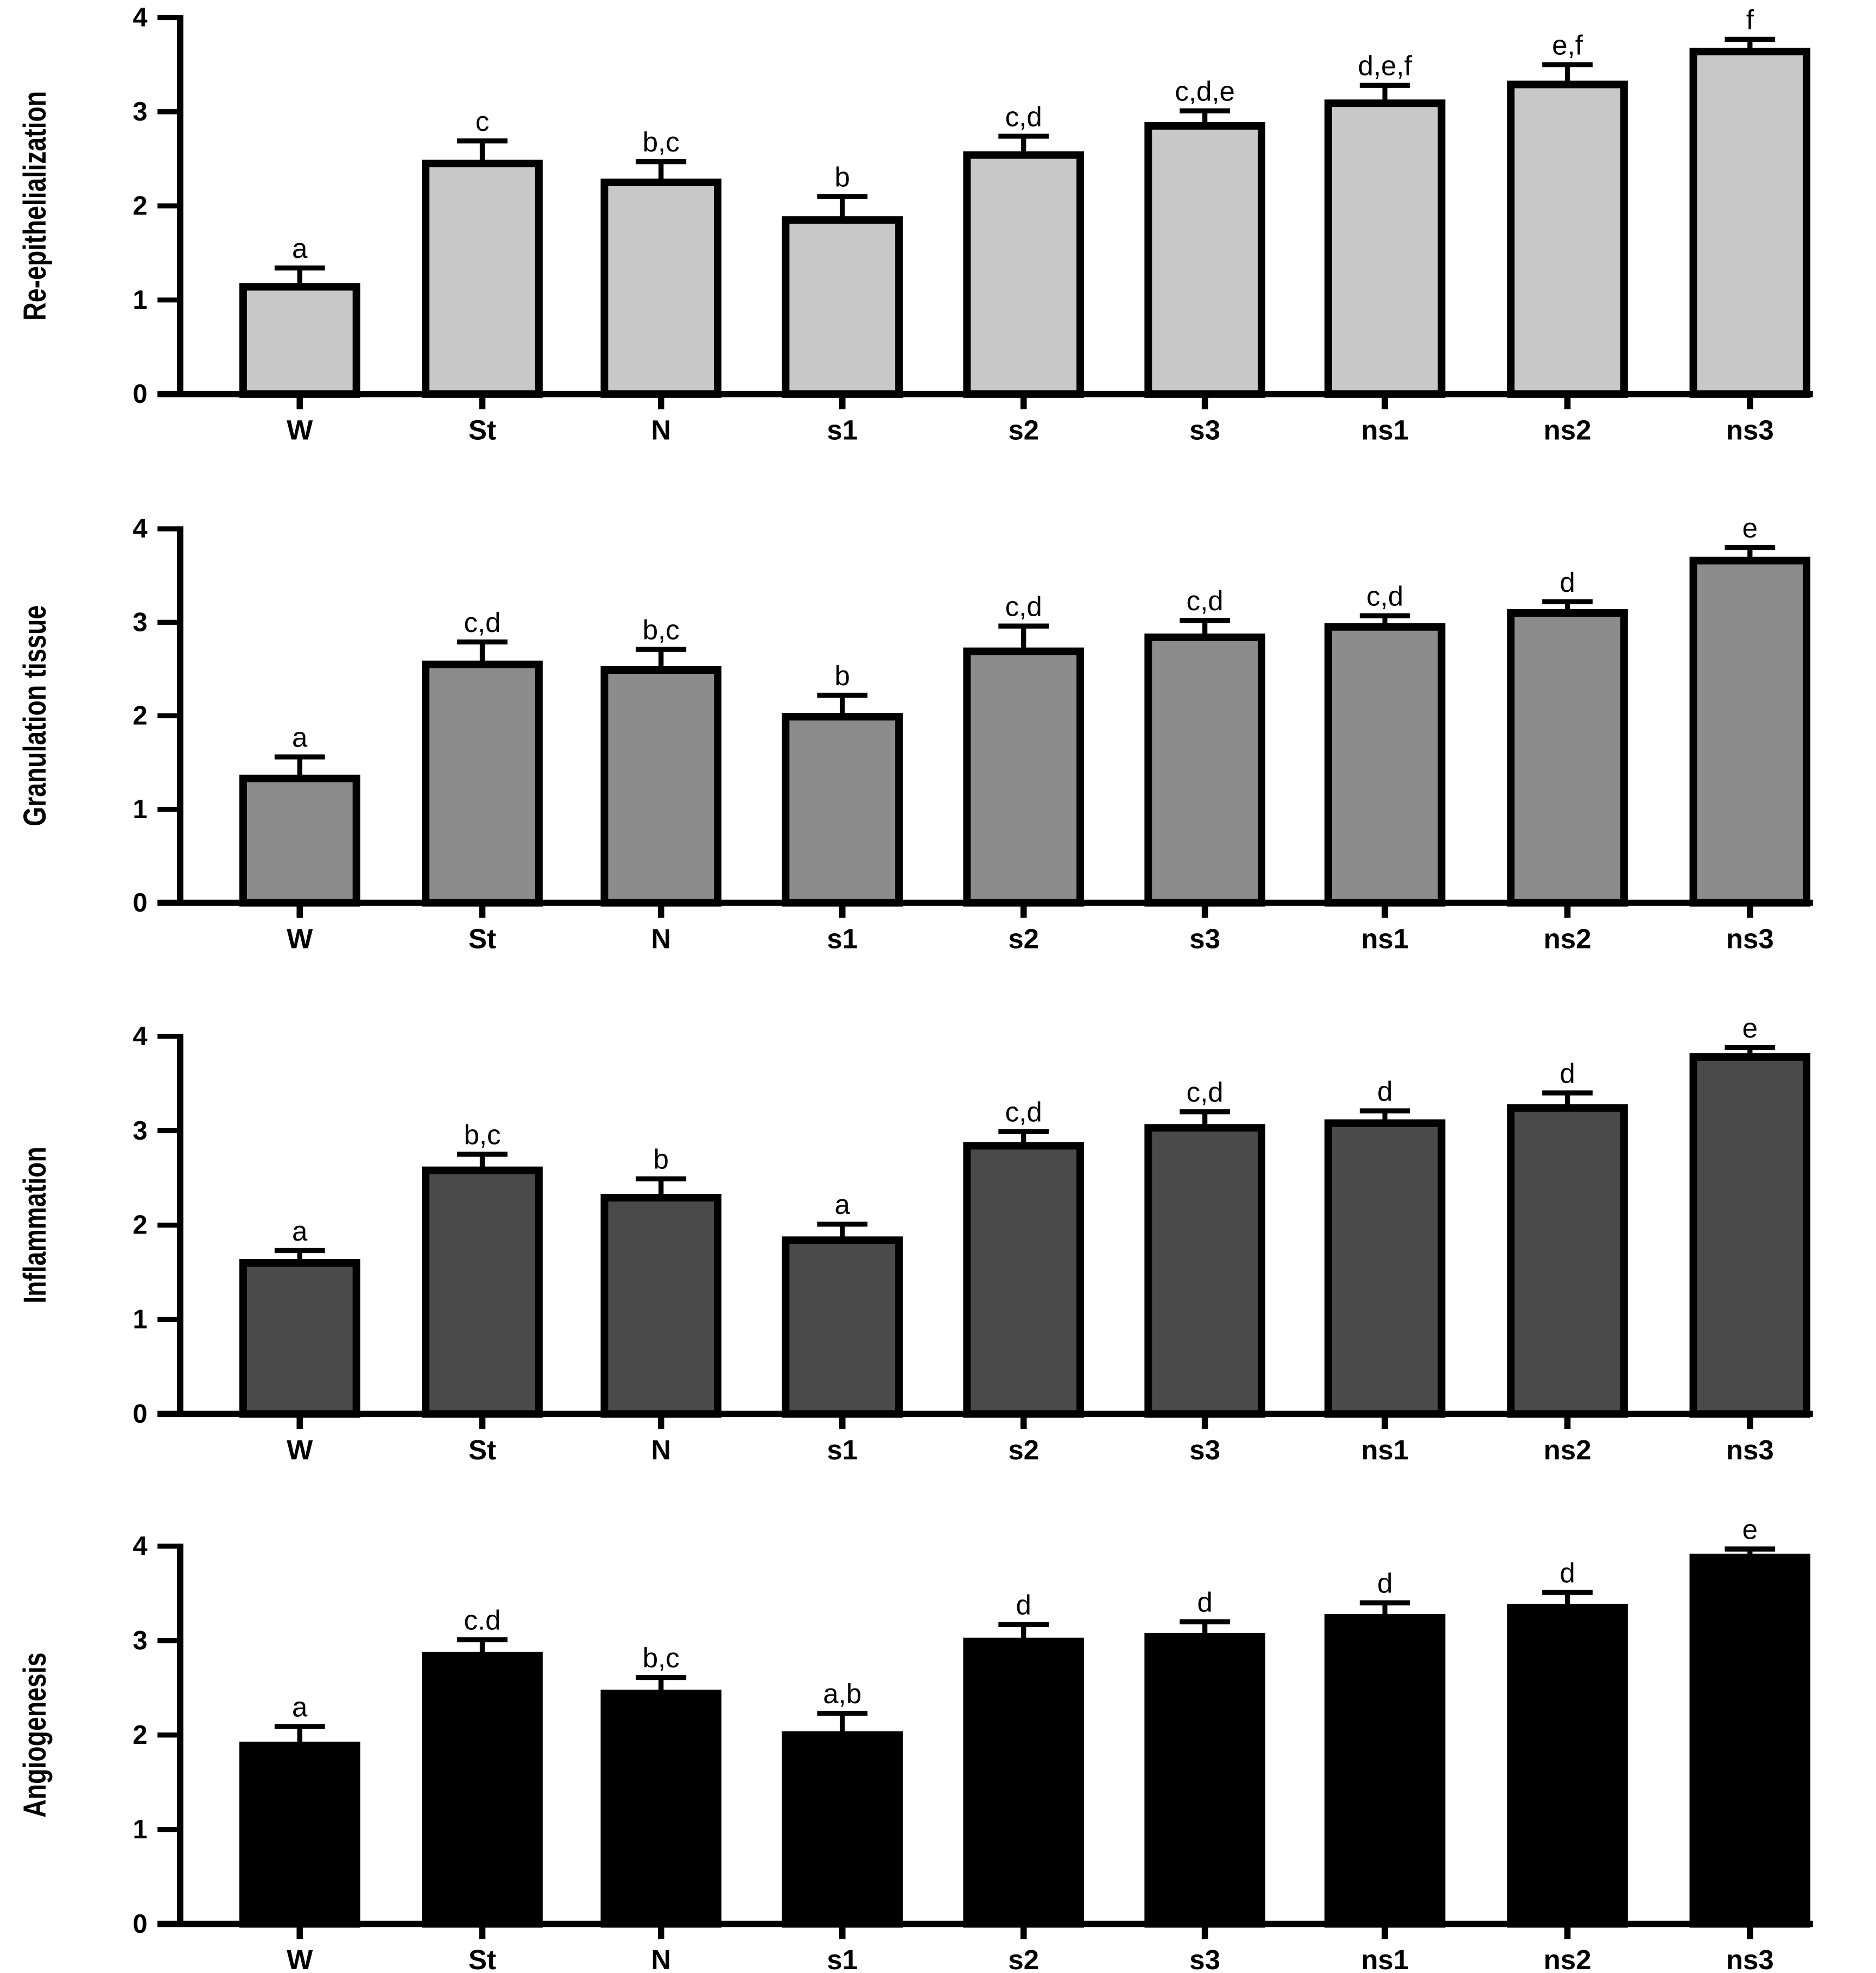 The width and height of the screenshot is (1876, 1973). Describe the element at coordinates (35, 1735) in the screenshot. I see `y-axis-label: Angiogenesis` at that location.